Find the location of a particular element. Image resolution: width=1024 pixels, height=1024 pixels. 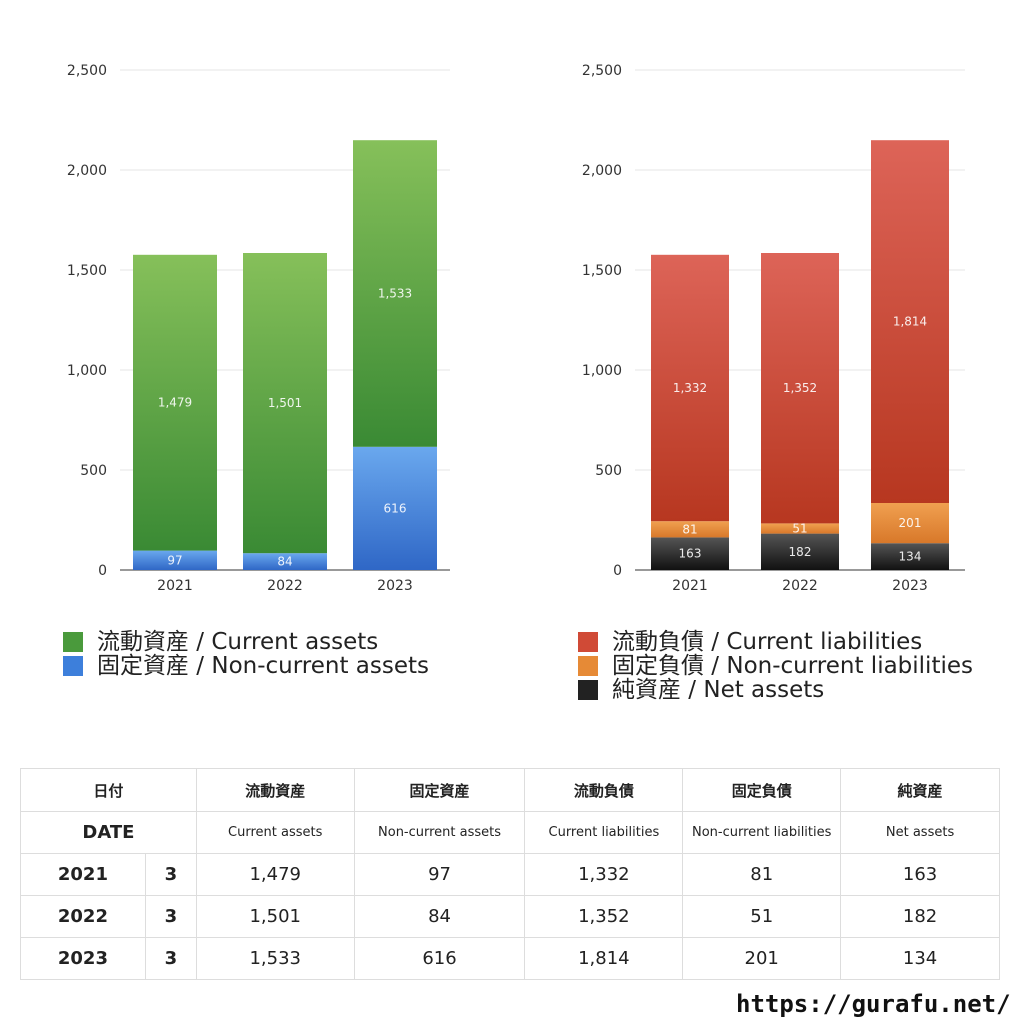

data-label: 1,814 is located at coordinates (910, 322).